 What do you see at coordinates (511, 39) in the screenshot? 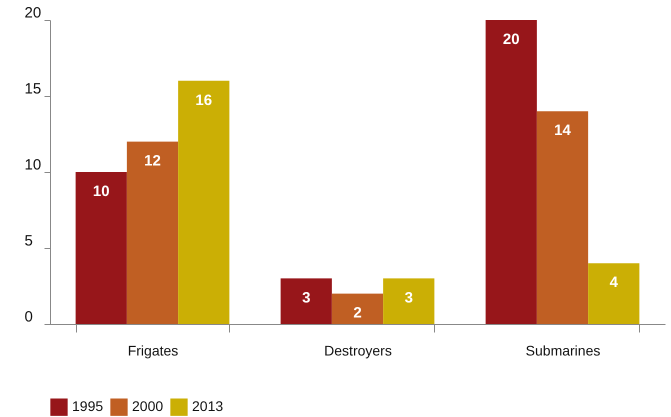
I see `data-label: 20` at bounding box center [511, 39].